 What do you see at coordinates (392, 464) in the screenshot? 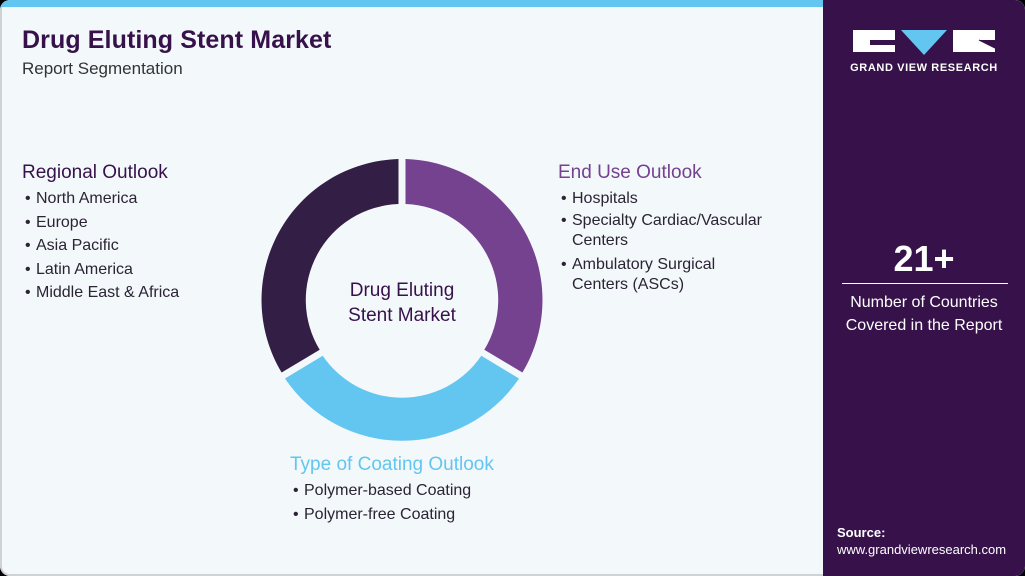
I see `coating-outlook-heading: Type of Coating Outlook` at bounding box center [392, 464].